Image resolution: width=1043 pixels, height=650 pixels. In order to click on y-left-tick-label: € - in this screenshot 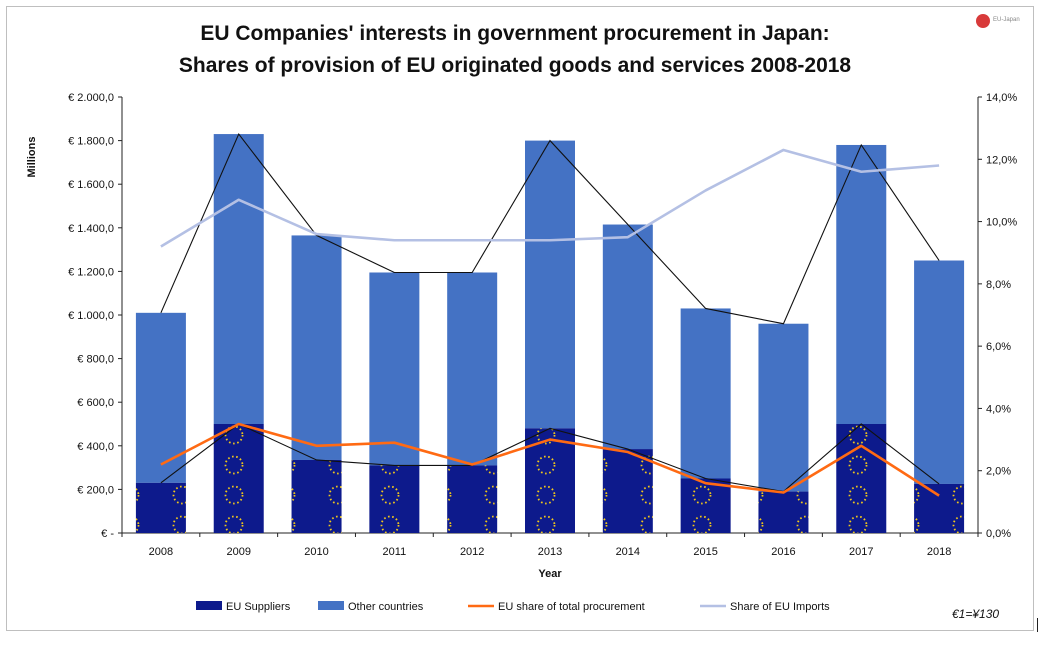, I will do `click(107, 534)`.